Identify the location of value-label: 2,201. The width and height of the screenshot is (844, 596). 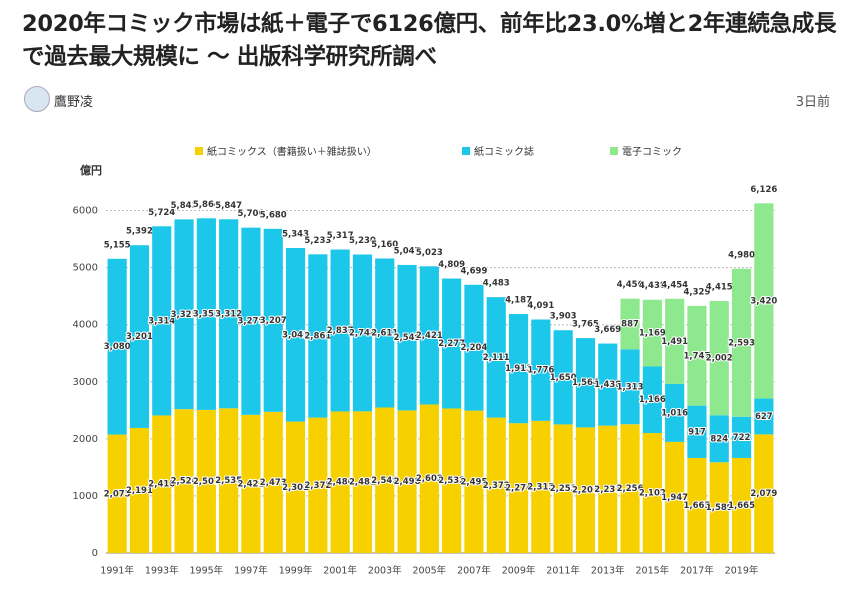
(585, 491).